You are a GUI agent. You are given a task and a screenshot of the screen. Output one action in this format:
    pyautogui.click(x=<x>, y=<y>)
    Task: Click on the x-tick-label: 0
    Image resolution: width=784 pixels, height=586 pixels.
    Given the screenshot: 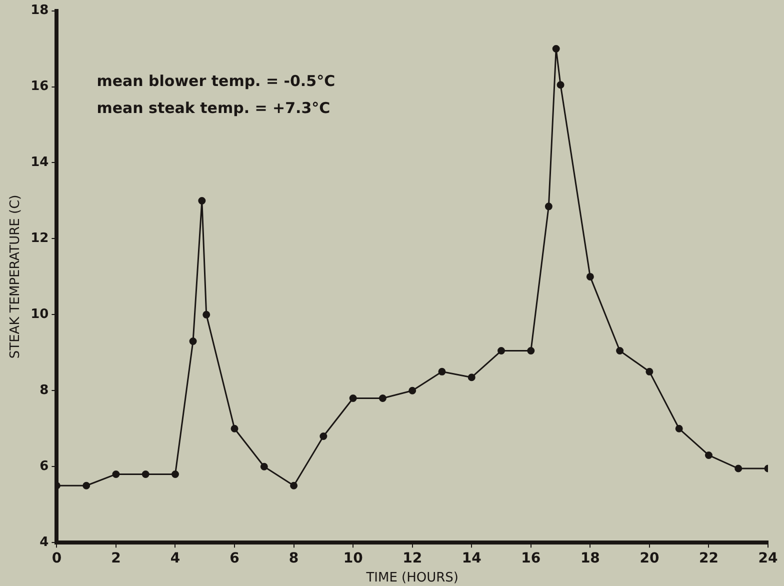 What is the action you would take?
    pyautogui.click(x=57, y=558)
    